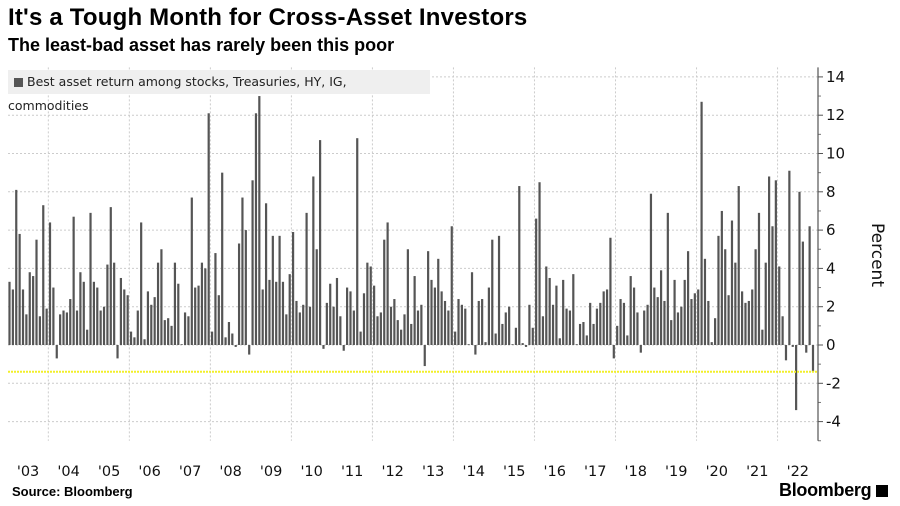 The height and width of the screenshot is (506, 900). I want to click on y-tick-label: 8, so click(831, 192).